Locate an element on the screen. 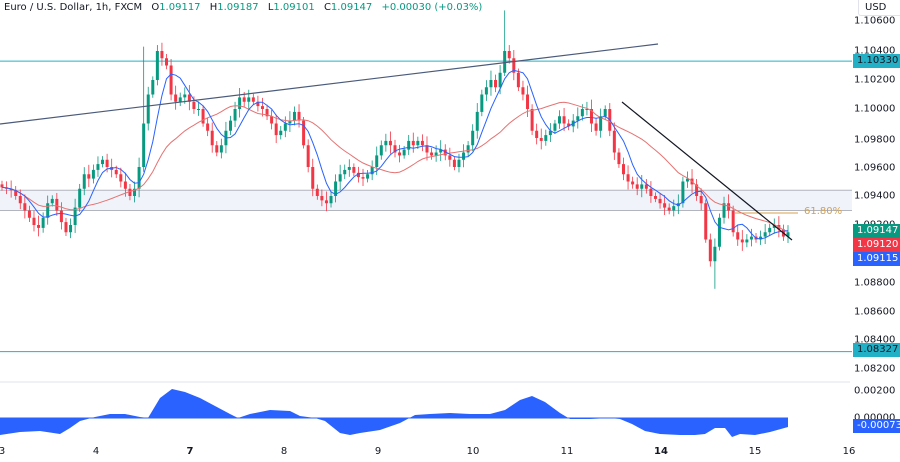  change-value: +0.00030 (+0.03%) is located at coordinates (432, 7).